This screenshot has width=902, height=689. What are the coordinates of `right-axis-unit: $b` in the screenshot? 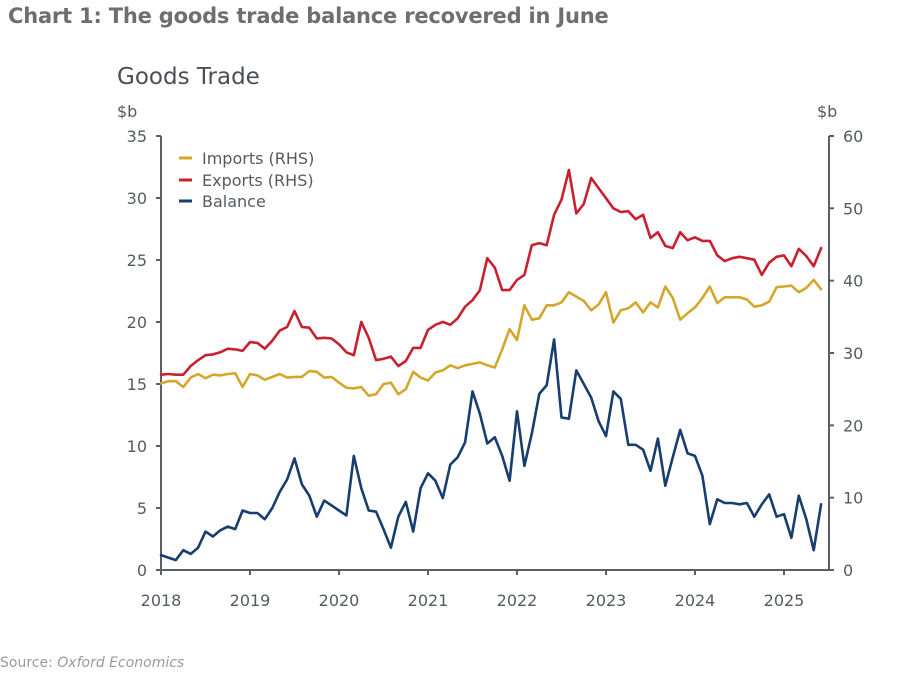 It's located at (827, 111).